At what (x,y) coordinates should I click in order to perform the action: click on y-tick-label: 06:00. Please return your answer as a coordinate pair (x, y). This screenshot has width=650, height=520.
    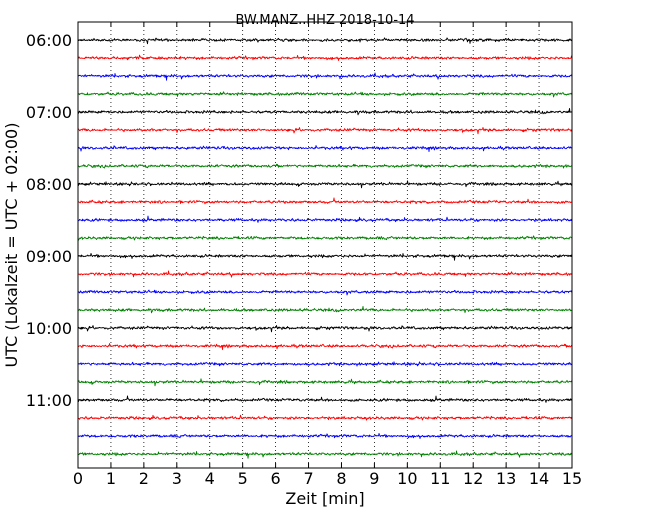
    Looking at the image, I should click on (49, 40).